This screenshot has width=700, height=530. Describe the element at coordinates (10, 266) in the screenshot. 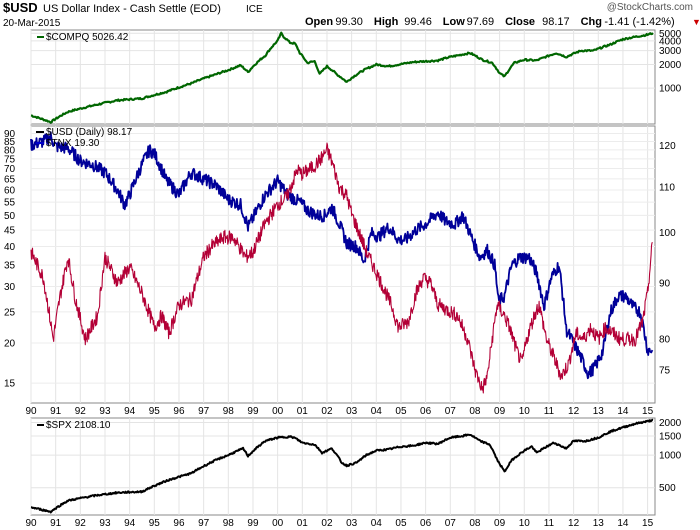

I see `y-left-tick-label: 35` at that location.